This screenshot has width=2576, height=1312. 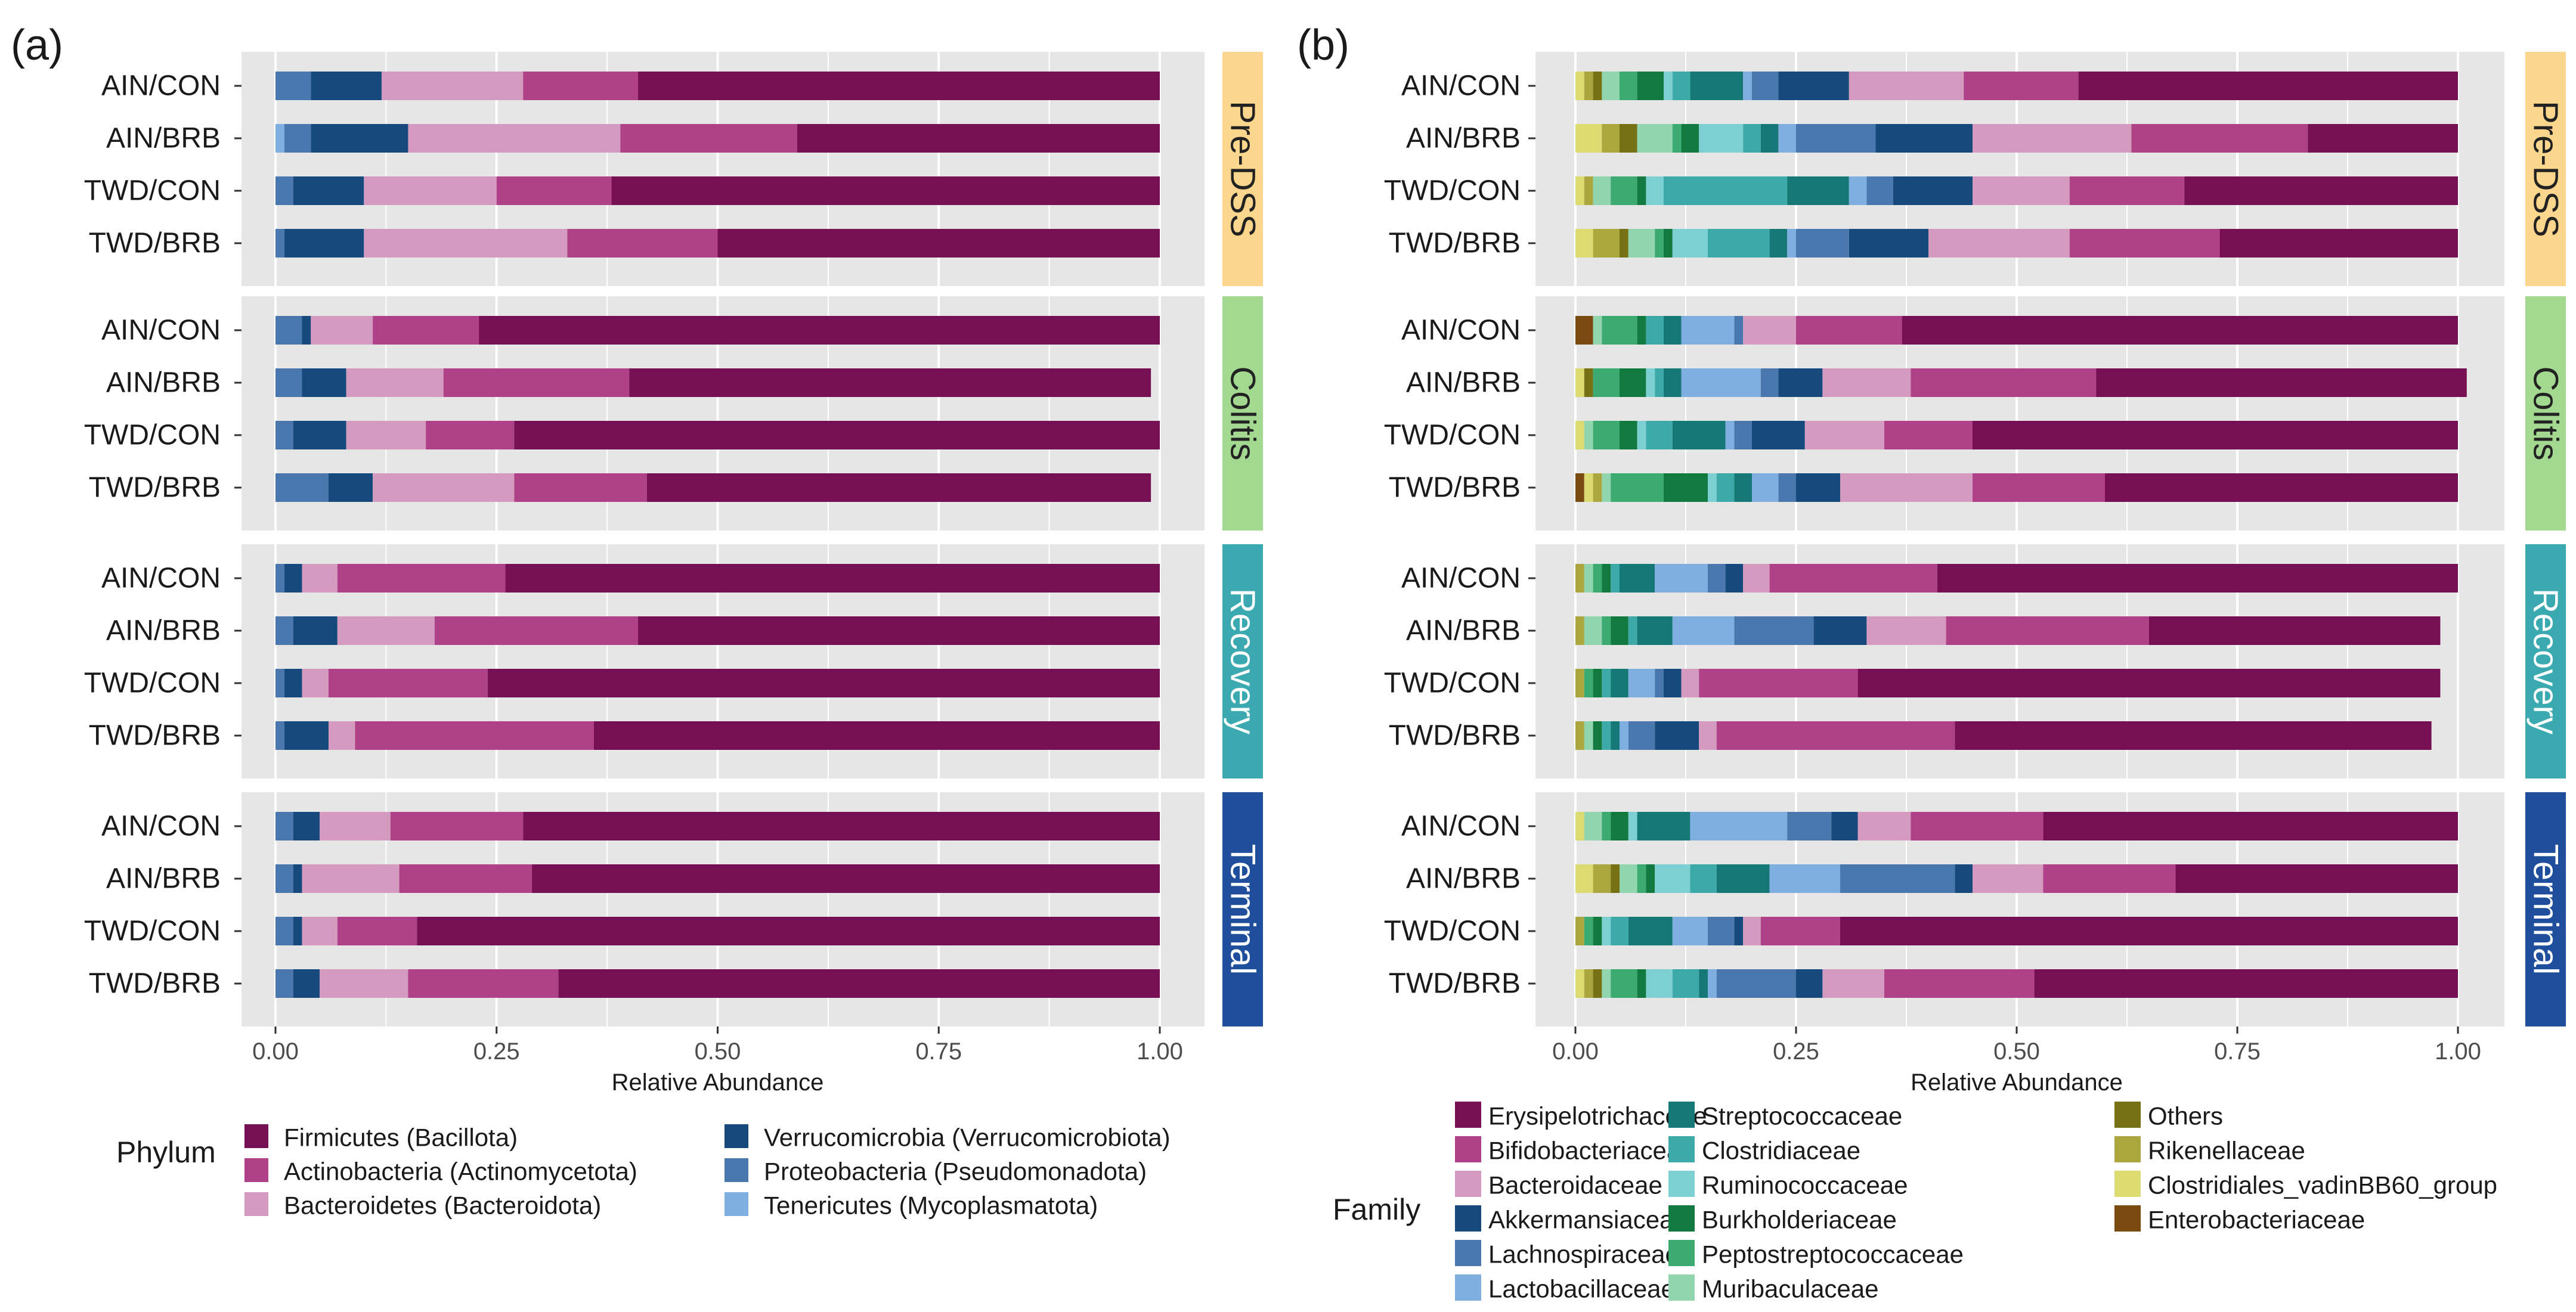 I want to click on x-tick-label: 0.25, so click(x=496, y=1051).